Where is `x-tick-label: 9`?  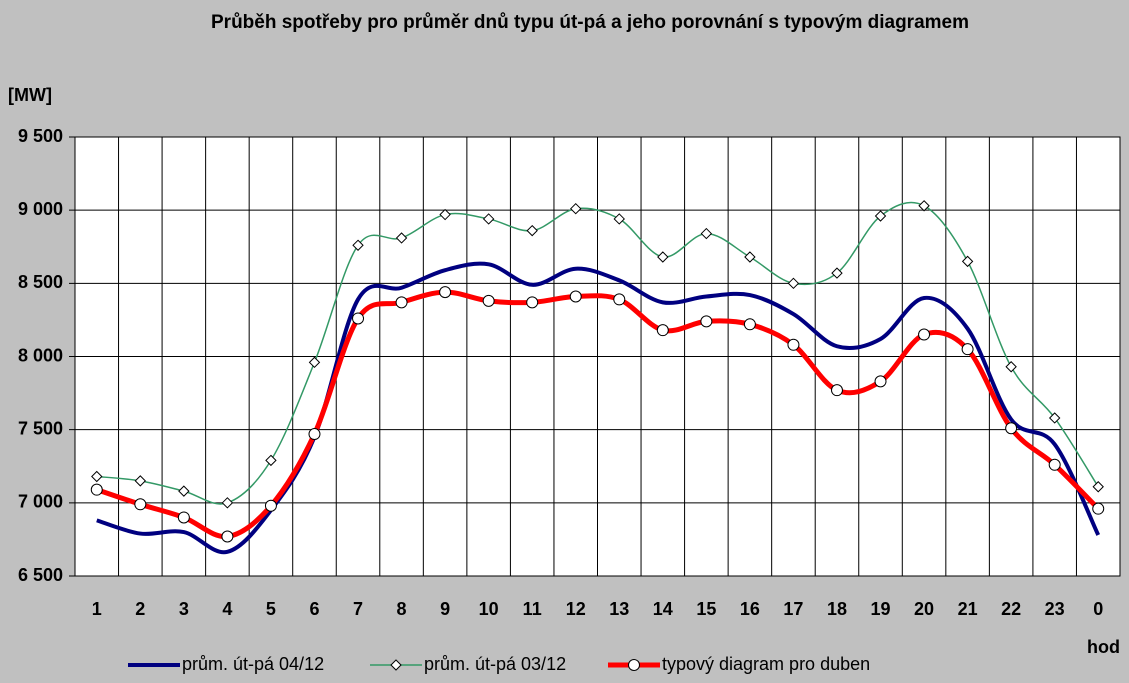 x-tick-label: 9 is located at coordinates (445, 609).